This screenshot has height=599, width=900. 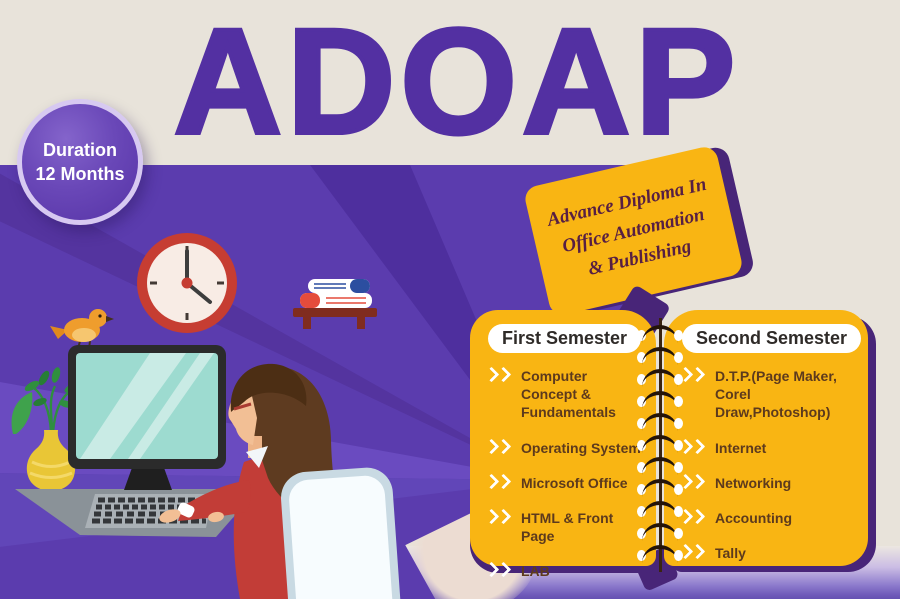 What do you see at coordinates (535, 571) in the screenshot?
I see `course-item-label: LAB` at bounding box center [535, 571].